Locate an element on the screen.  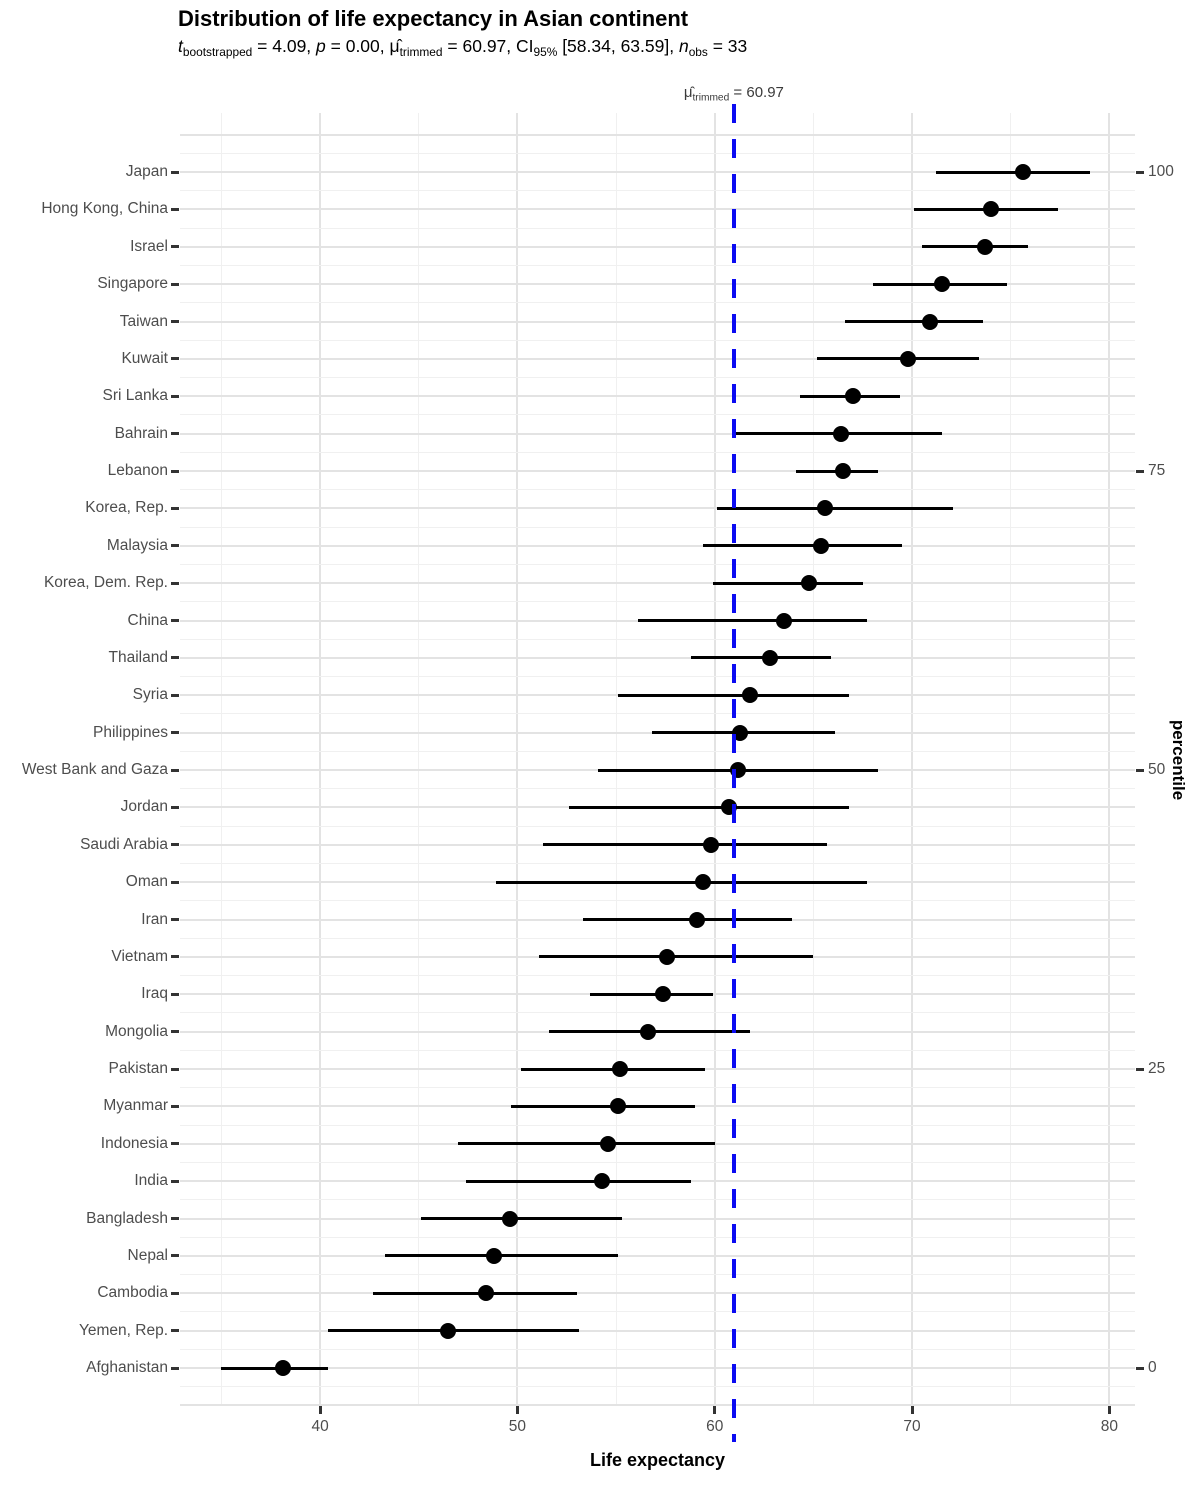
country-label: Cambodia is located at coordinates (132, 1293).